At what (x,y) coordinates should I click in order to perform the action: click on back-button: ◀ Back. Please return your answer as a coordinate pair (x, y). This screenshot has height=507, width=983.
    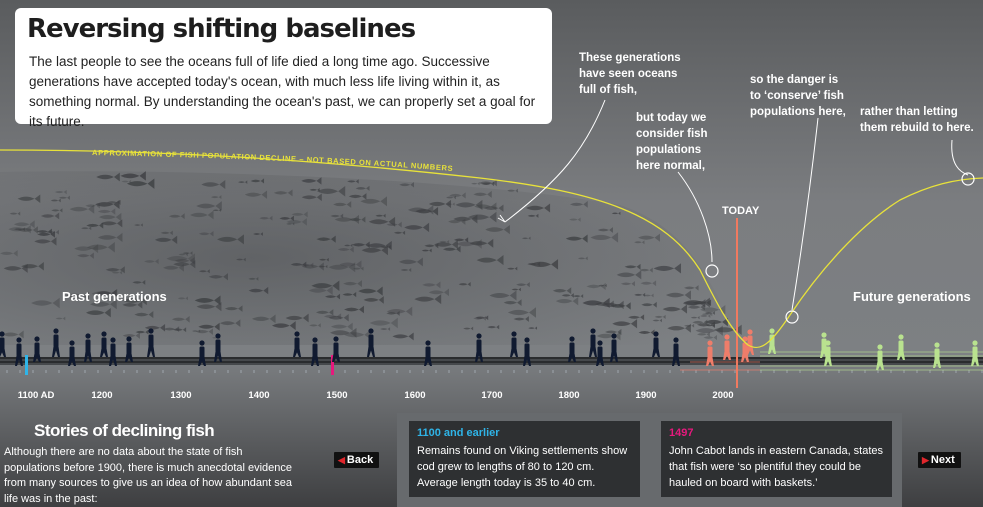
    Looking at the image, I should click on (357, 460).